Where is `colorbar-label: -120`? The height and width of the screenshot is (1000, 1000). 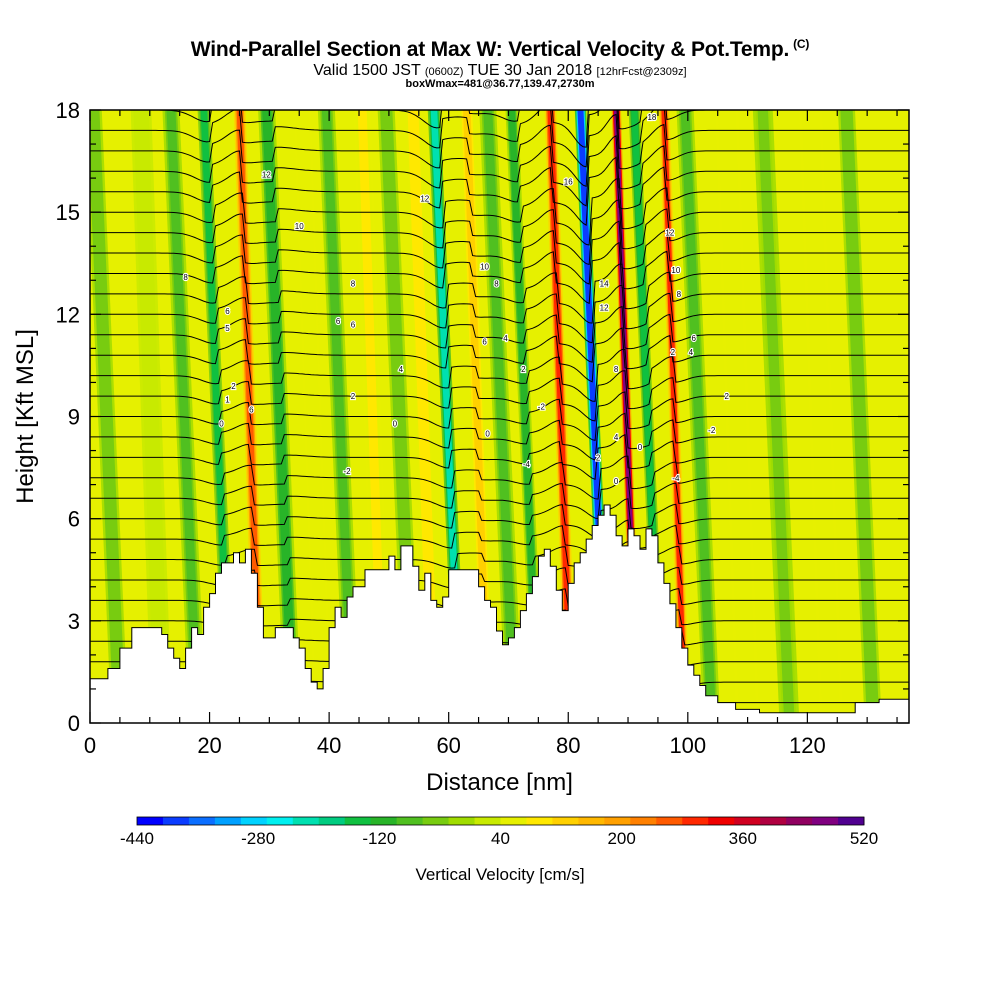
colorbar-label: -120 is located at coordinates (379, 838).